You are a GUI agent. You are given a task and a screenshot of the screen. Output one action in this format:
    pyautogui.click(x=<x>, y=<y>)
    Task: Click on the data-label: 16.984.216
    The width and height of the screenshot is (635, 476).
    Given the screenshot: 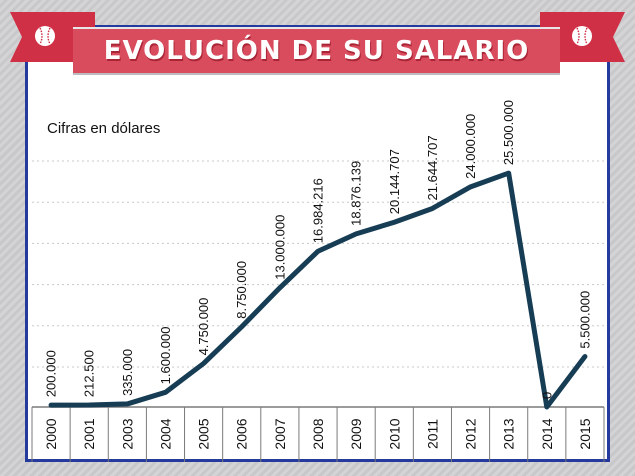 What is the action you would take?
    pyautogui.click(x=318, y=210)
    